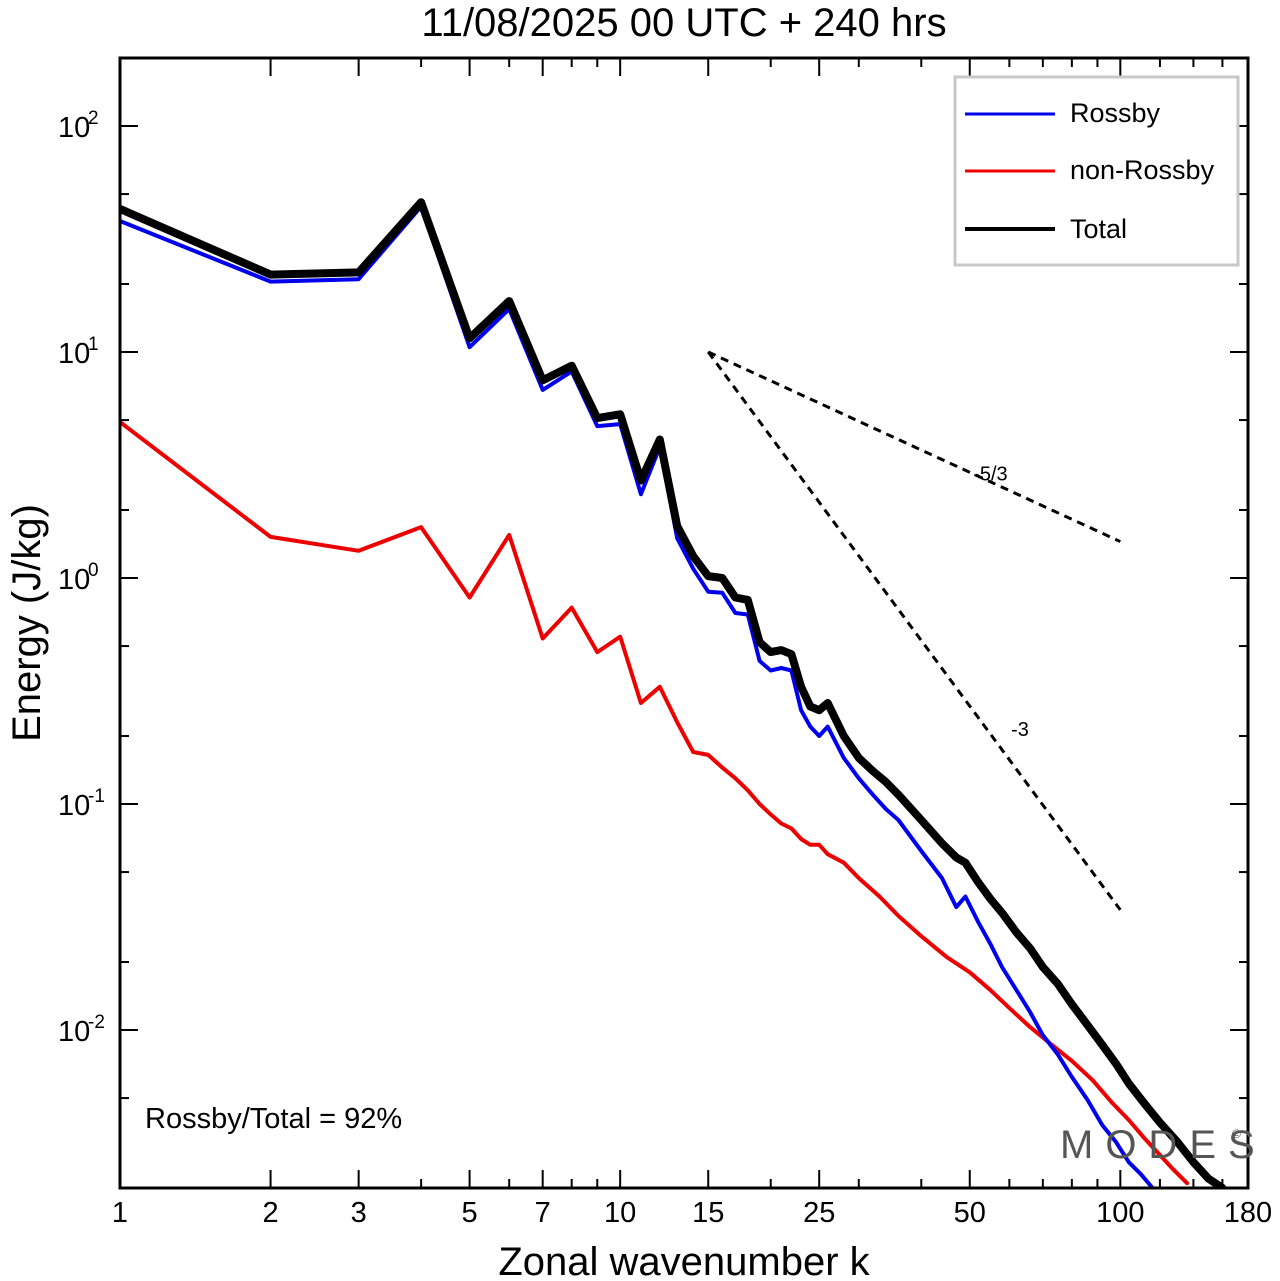 Image resolution: width=1280 pixels, height=1281 pixels. Describe the element at coordinates (970, 1213) in the screenshot. I see `x-tick-label: 50` at that location.